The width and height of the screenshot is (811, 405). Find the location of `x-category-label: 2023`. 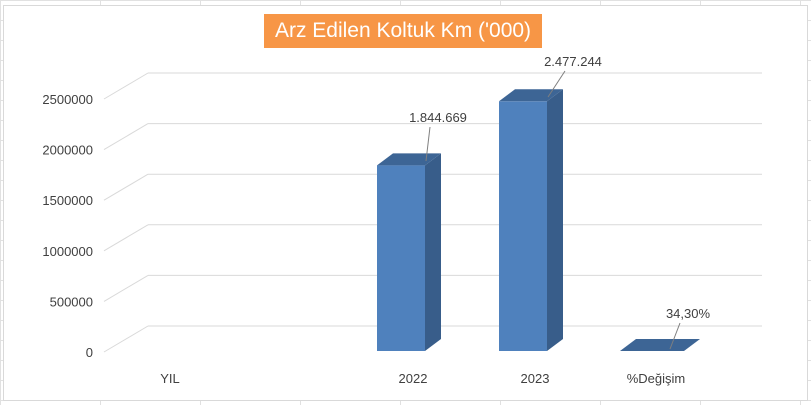

x-category-label: 2023 is located at coordinates (535, 378).